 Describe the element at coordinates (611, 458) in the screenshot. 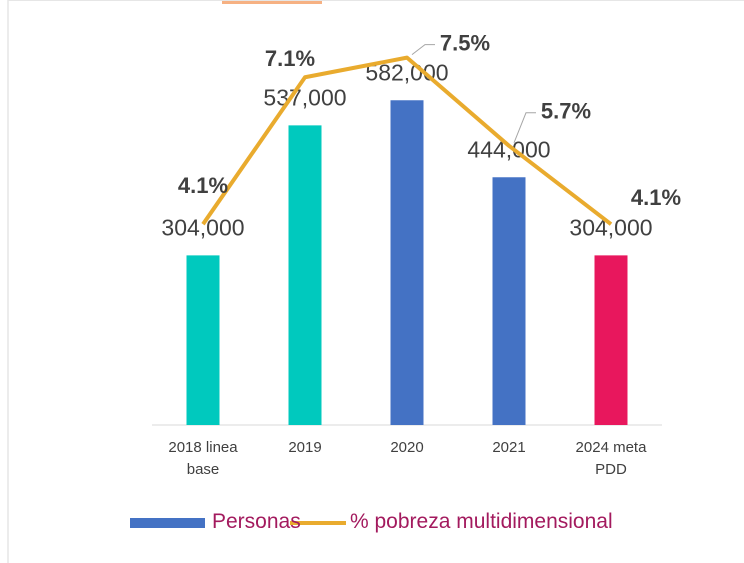

I see `x-tick-label: 2024 meta PDD` at that location.